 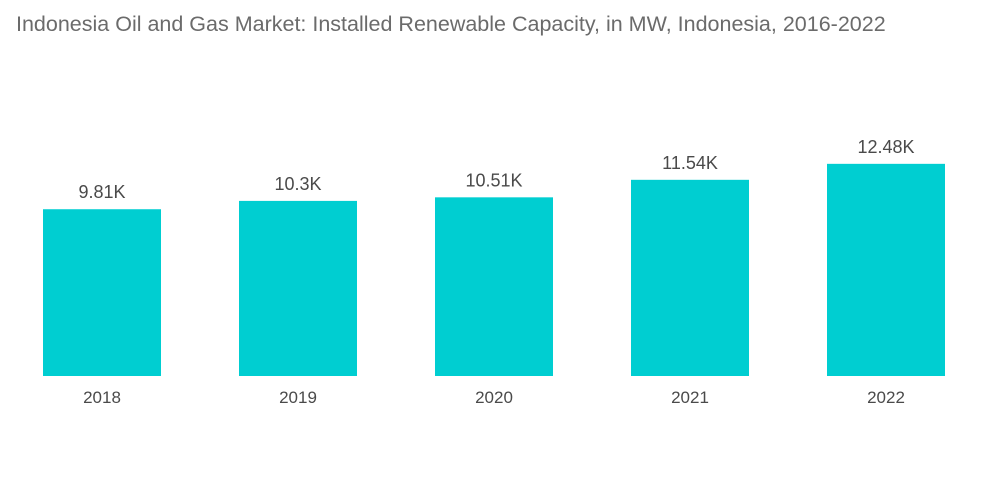 What do you see at coordinates (494, 286) in the screenshot?
I see `bar-2020` at bounding box center [494, 286].